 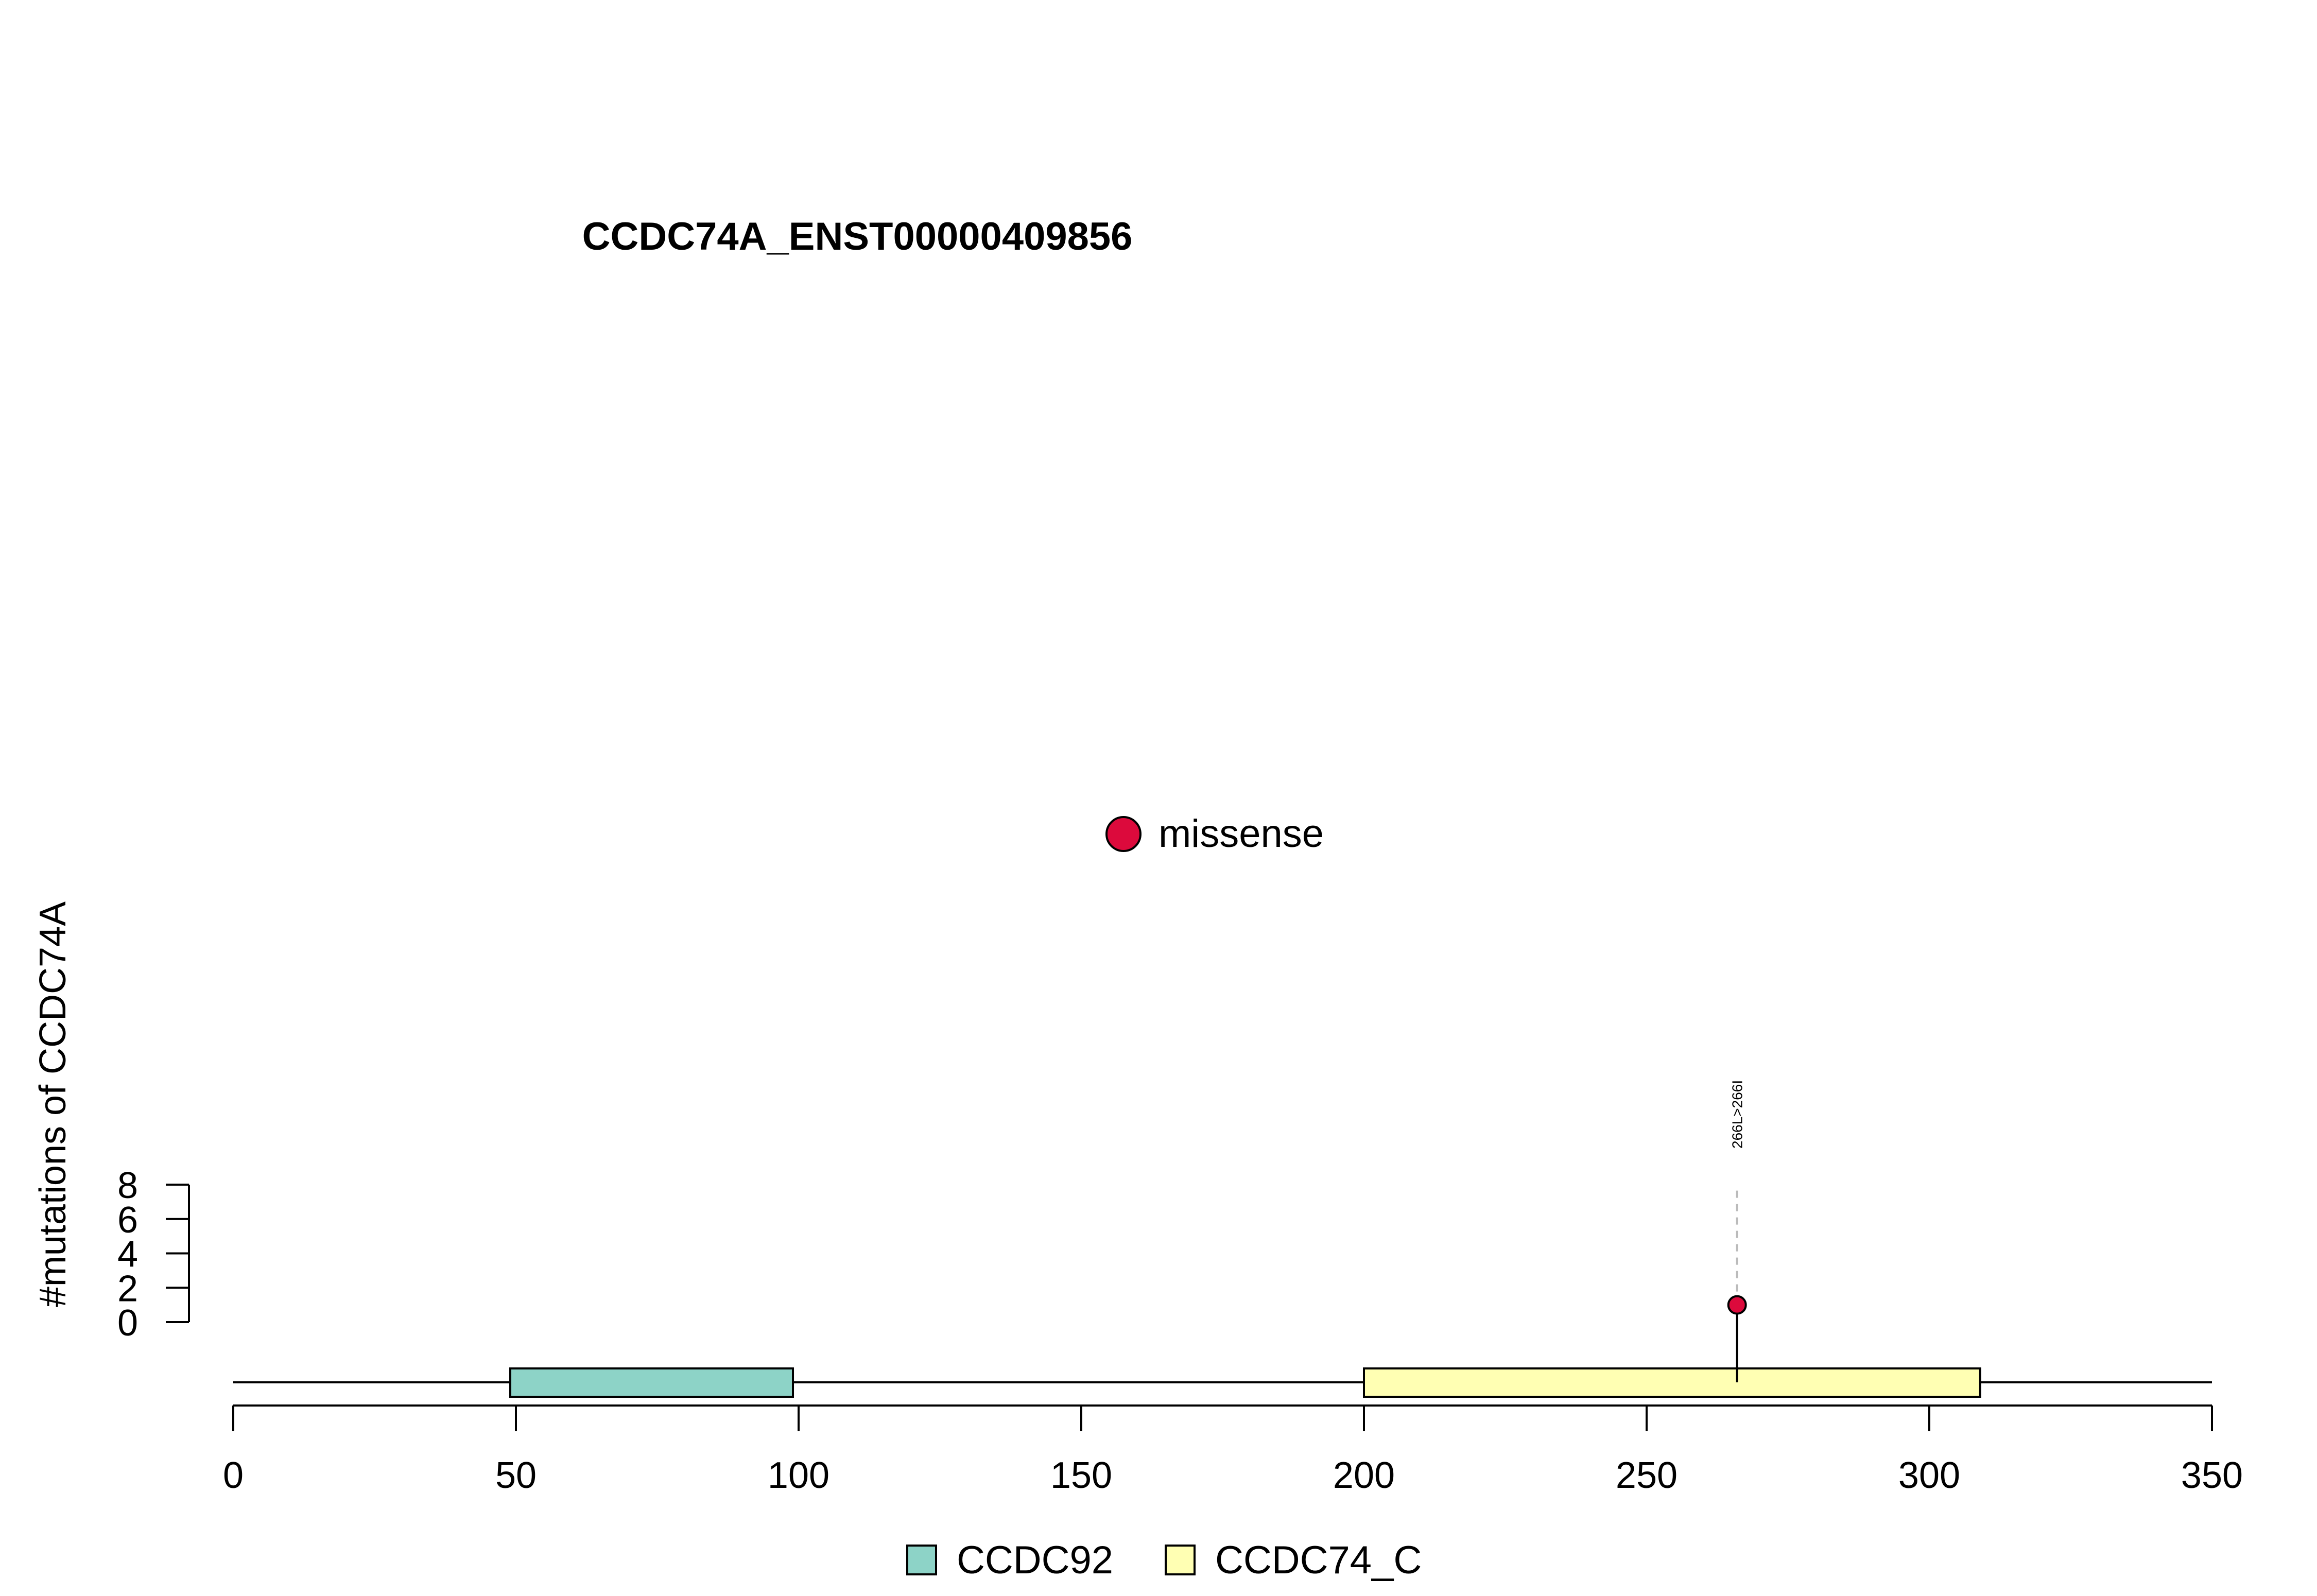 I want to click on y-tick-label: 2, so click(x=127, y=1288).